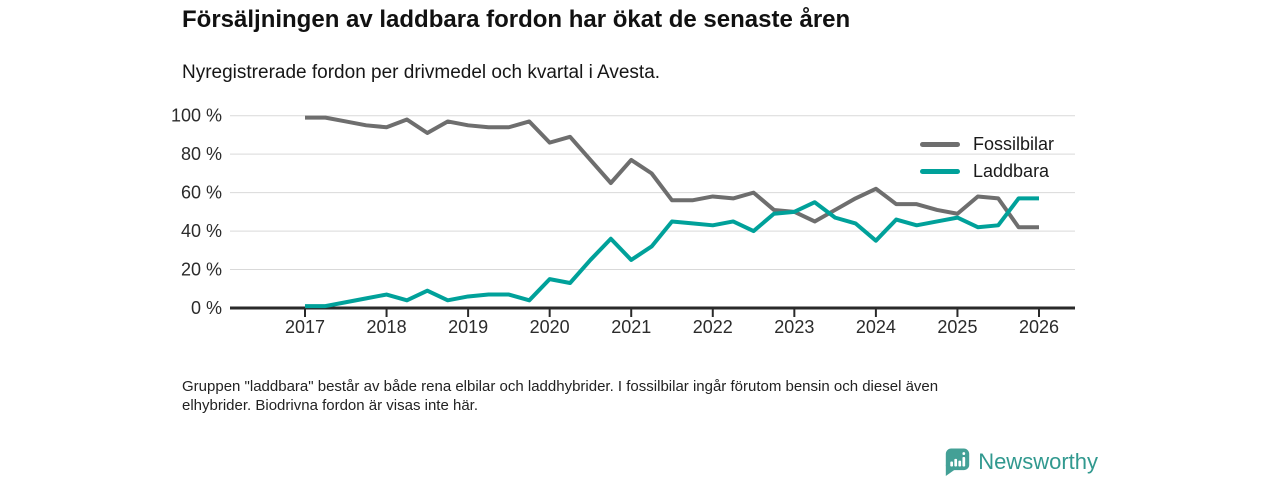  I want to click on legend-item-fossilbilar: Fossilbilar, so click(987, 144).